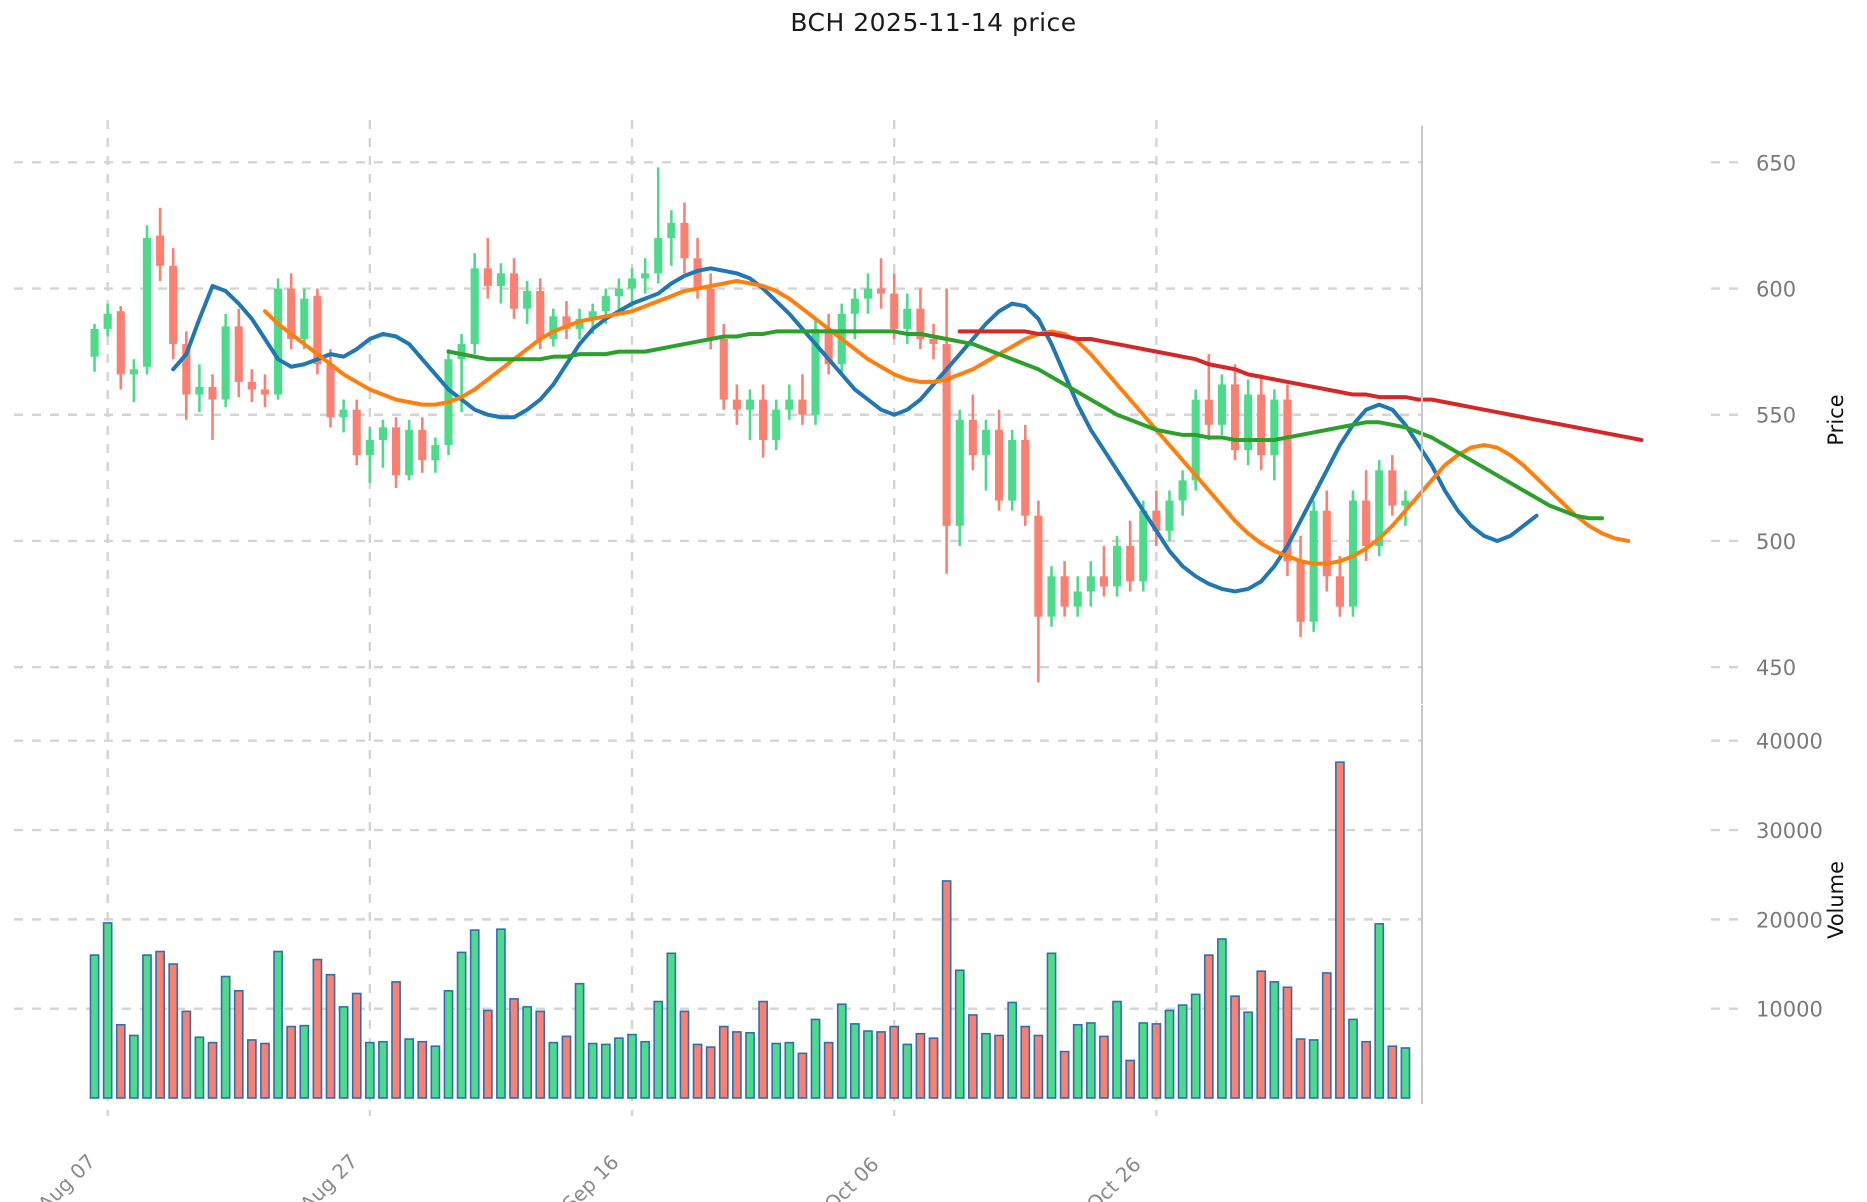 This screenshot has height=1202, width=1867. I want to click on price-tick-label: 500, so click(1776, 542).